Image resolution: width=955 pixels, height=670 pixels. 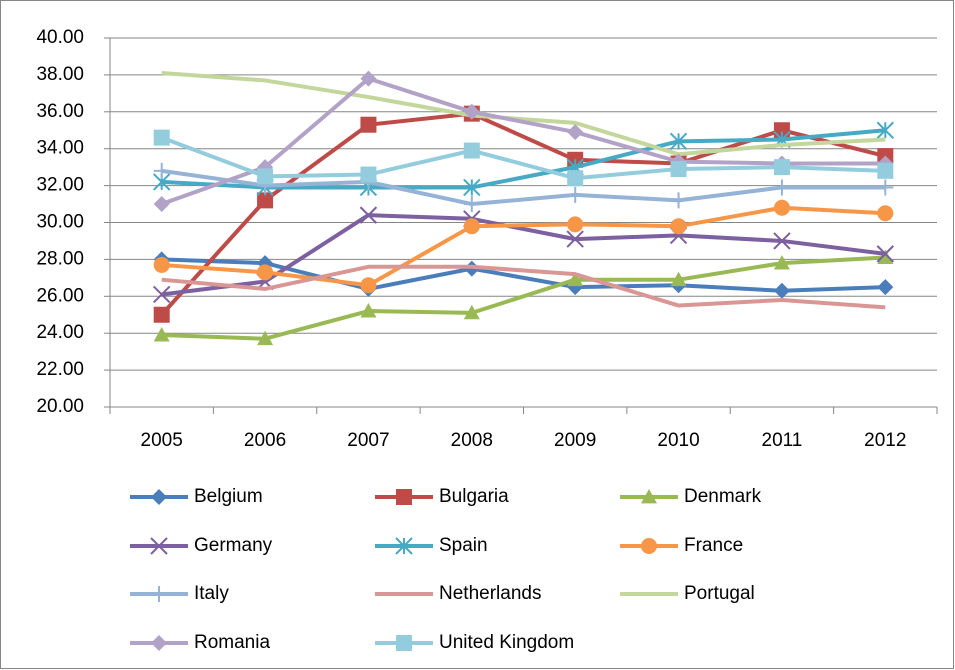 I want to click on legend-label: Belgium, so click(x=228, y=496).